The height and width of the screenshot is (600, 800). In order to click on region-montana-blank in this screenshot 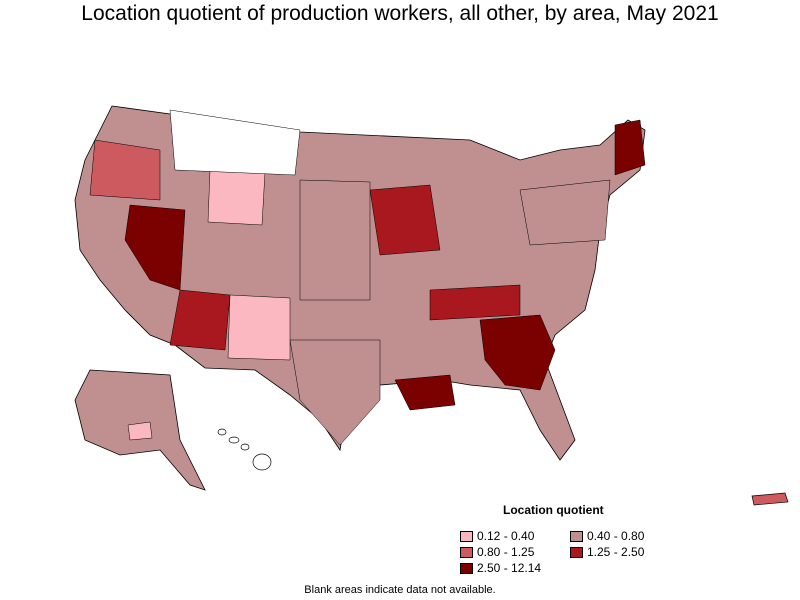, I will do `click(235, 142)`.